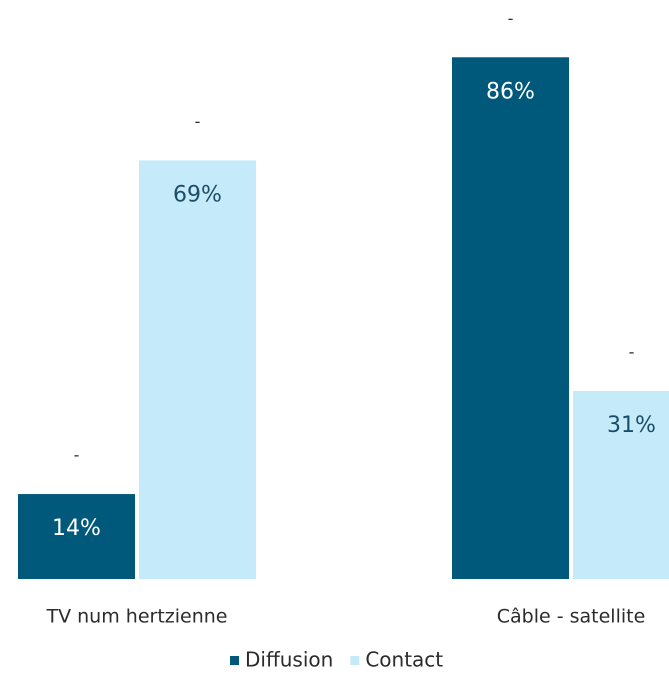 The image size is (669, 698). I want to click on value-label: 31%, so click(631, 425).